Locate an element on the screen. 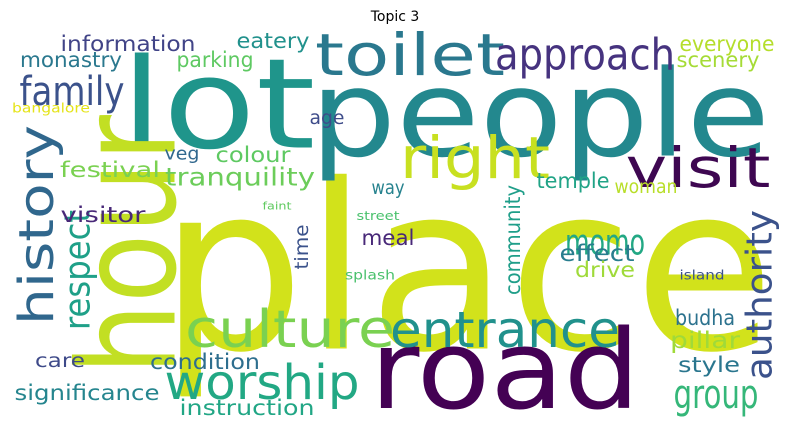 The image size is (790, 427). chart-title: Topic 3 is located at coordinates (395, 17).